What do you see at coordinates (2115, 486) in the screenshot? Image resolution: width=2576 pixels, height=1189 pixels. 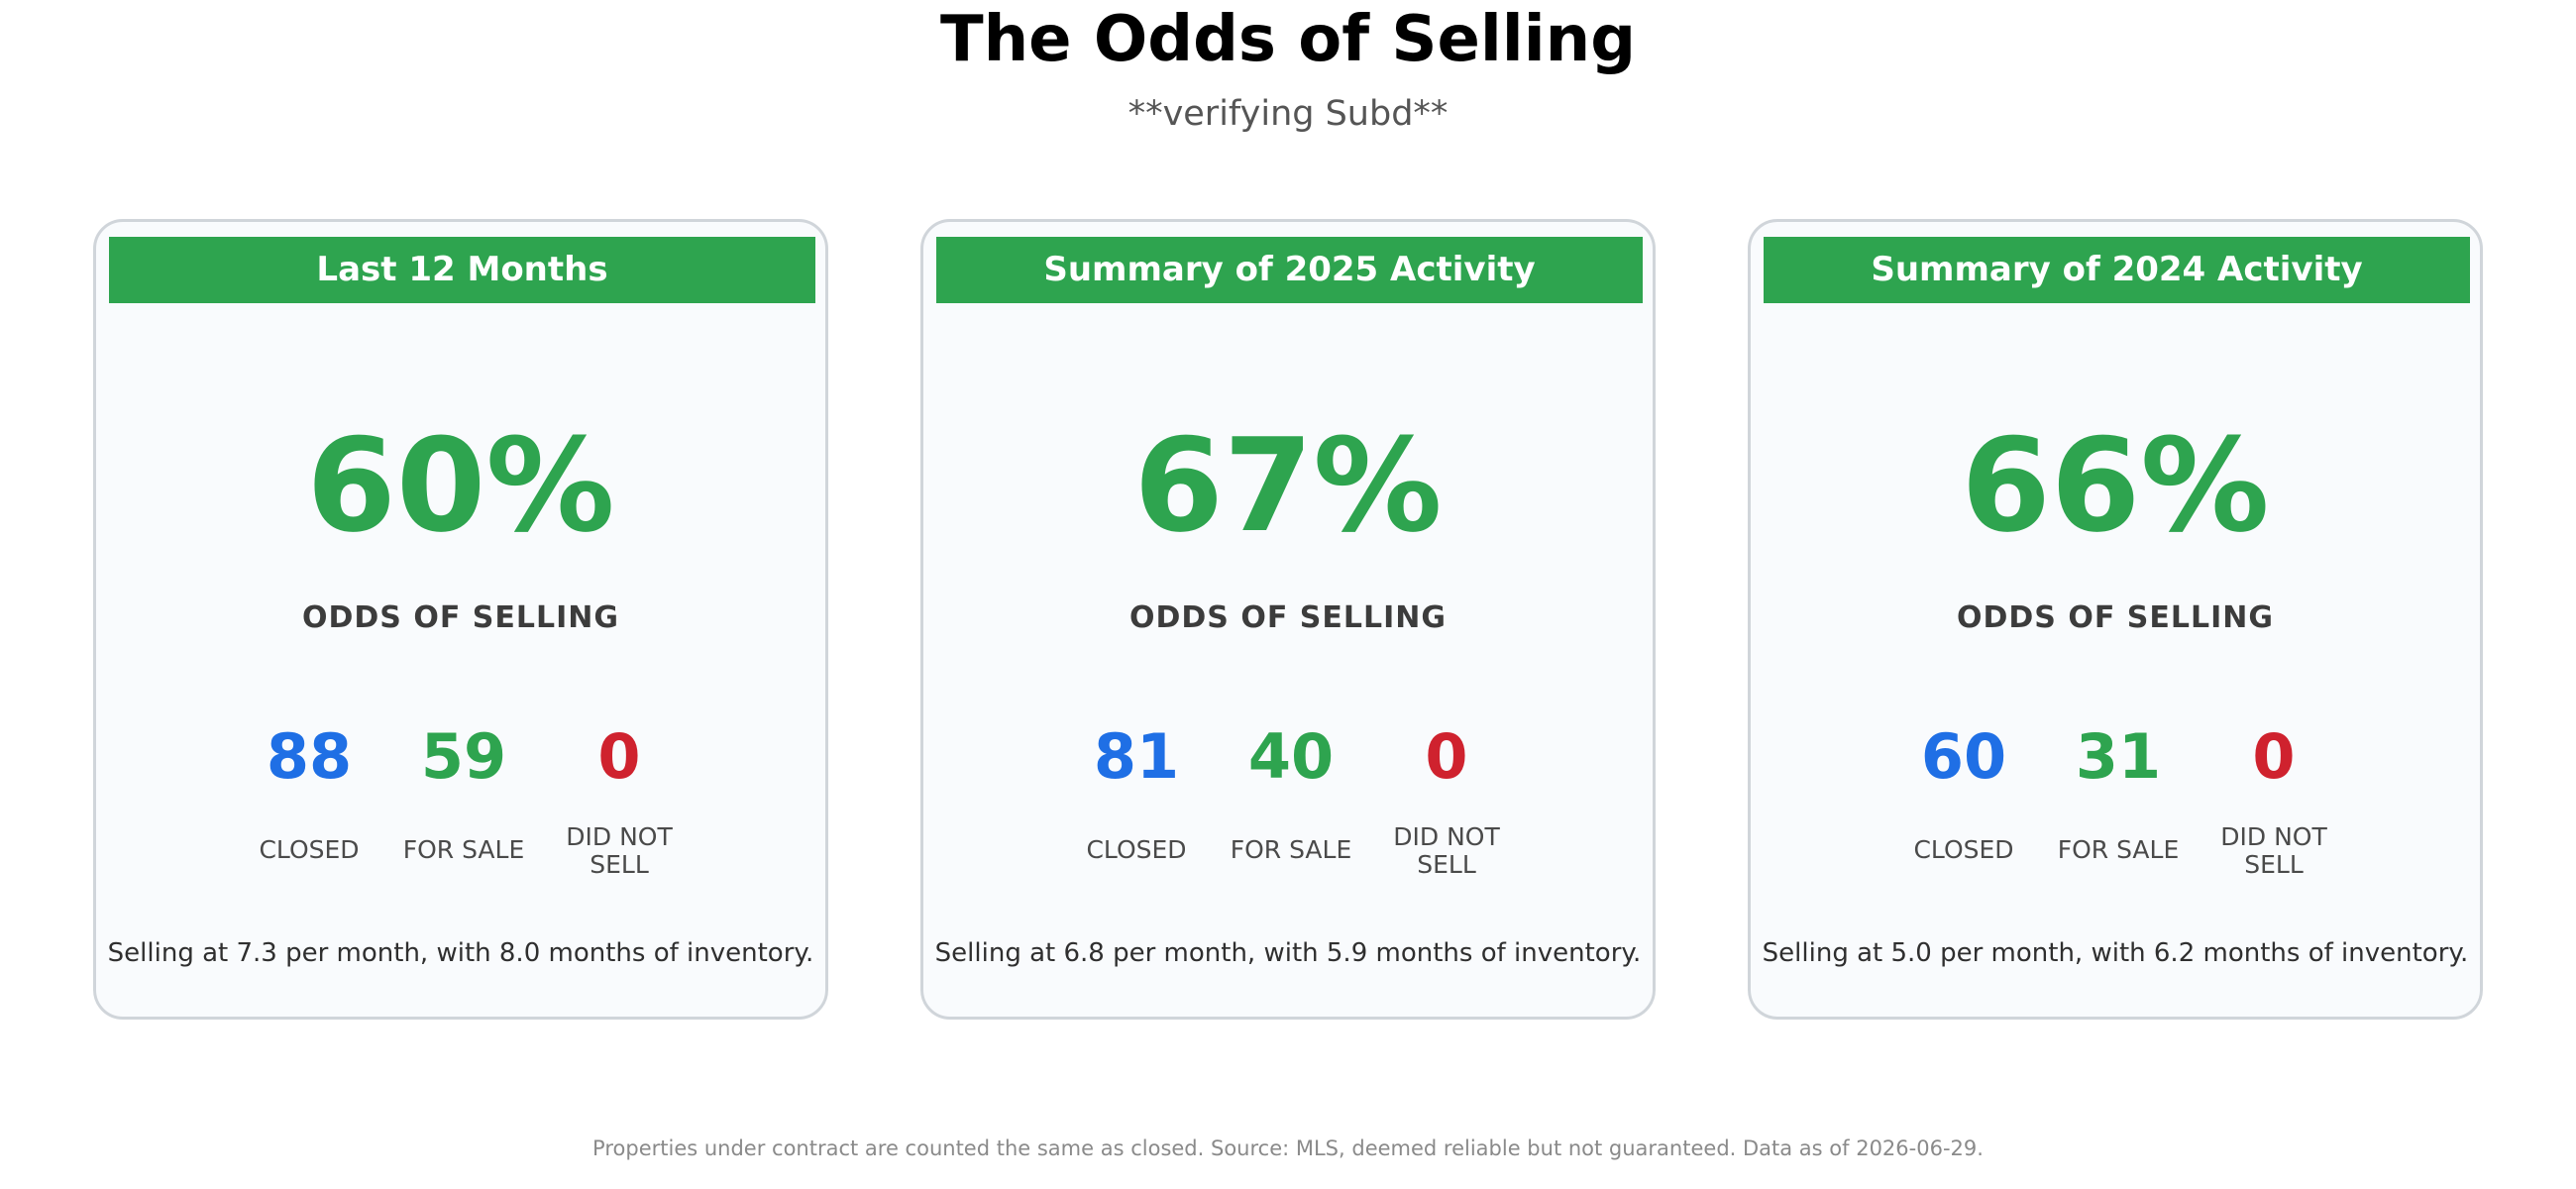 I see `odds-percentage: 66%` at bounding box center [2115, 486].